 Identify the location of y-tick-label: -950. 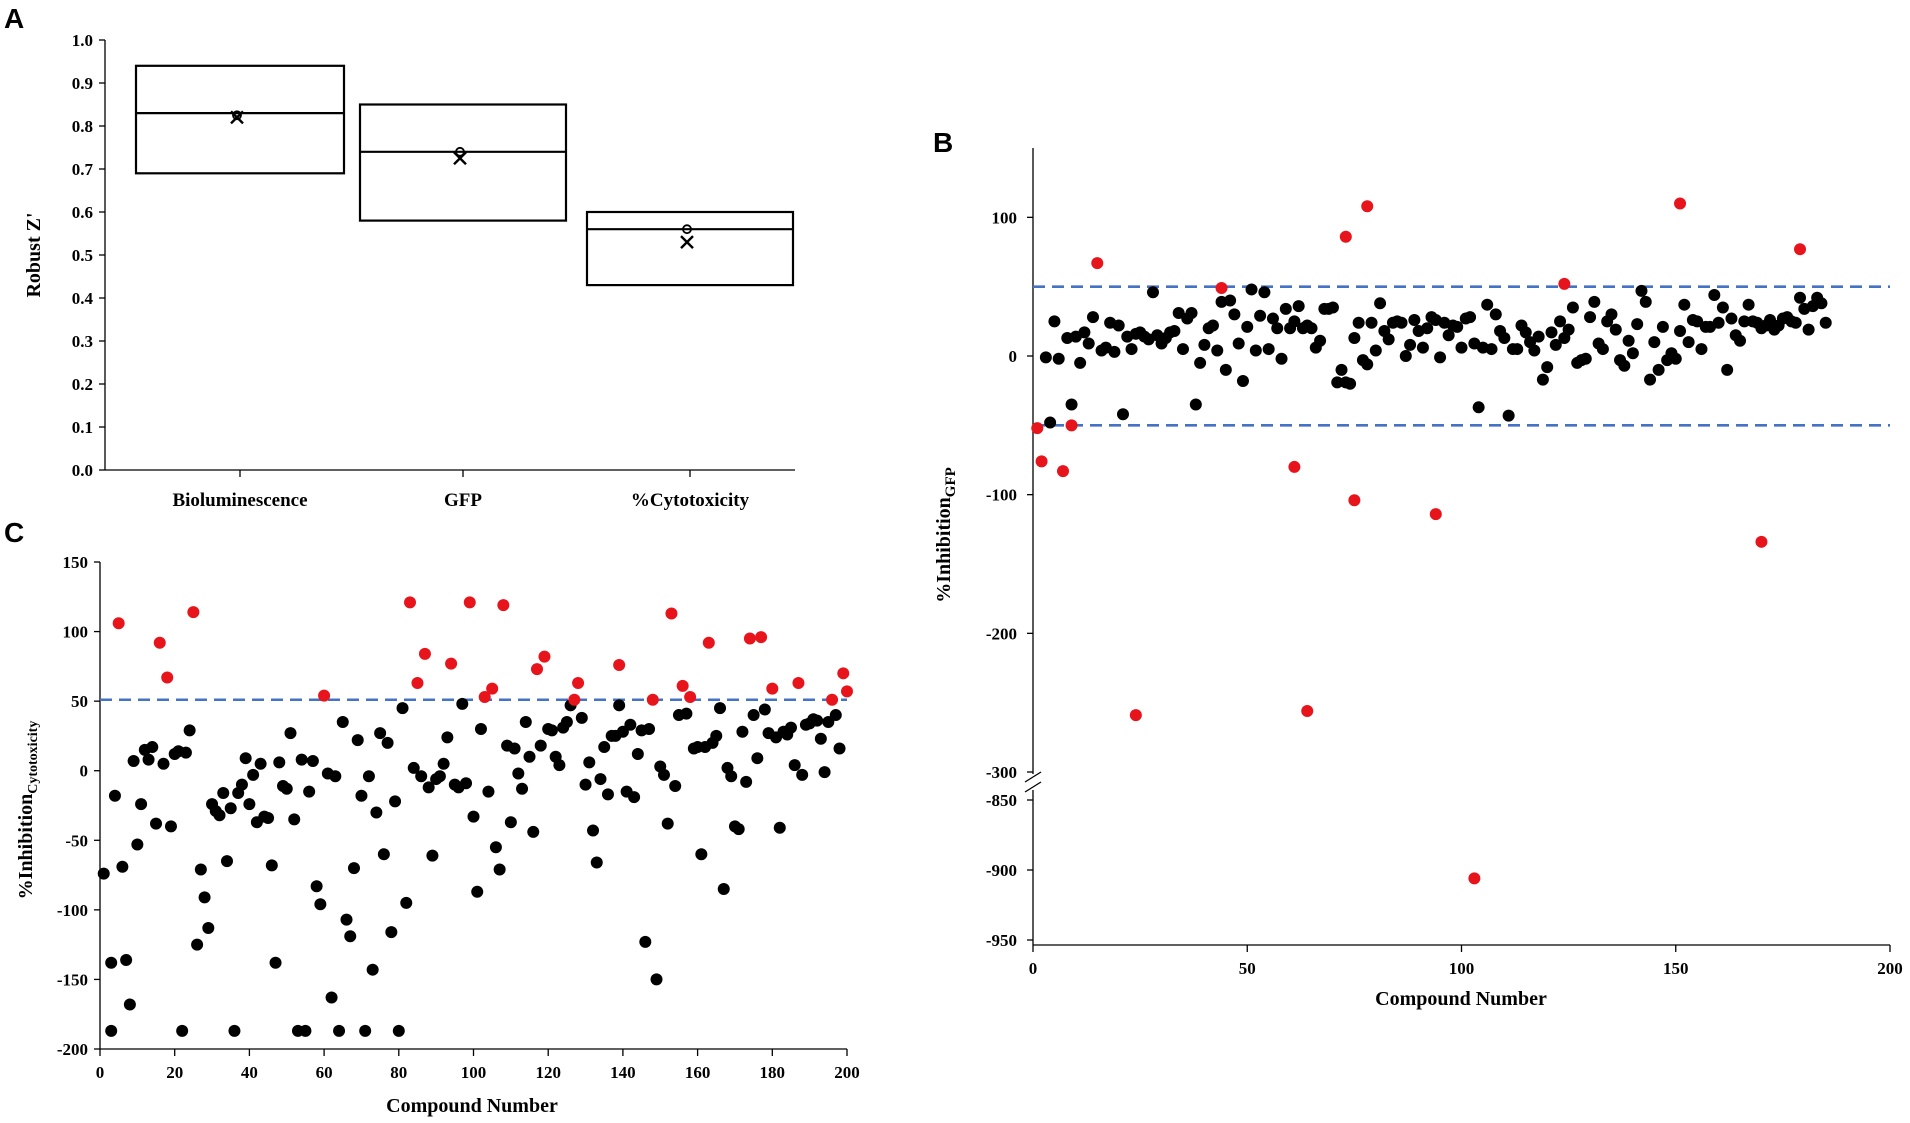
(1001, 940).